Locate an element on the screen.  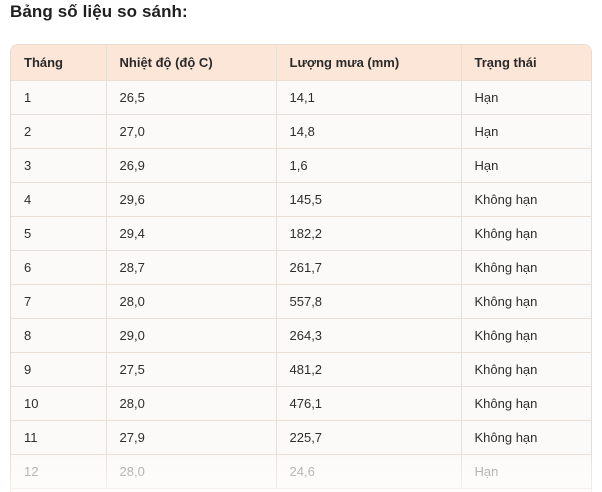
table-row: 11 27,9 225,7 Không hạn is located at coordinates (301, 437).